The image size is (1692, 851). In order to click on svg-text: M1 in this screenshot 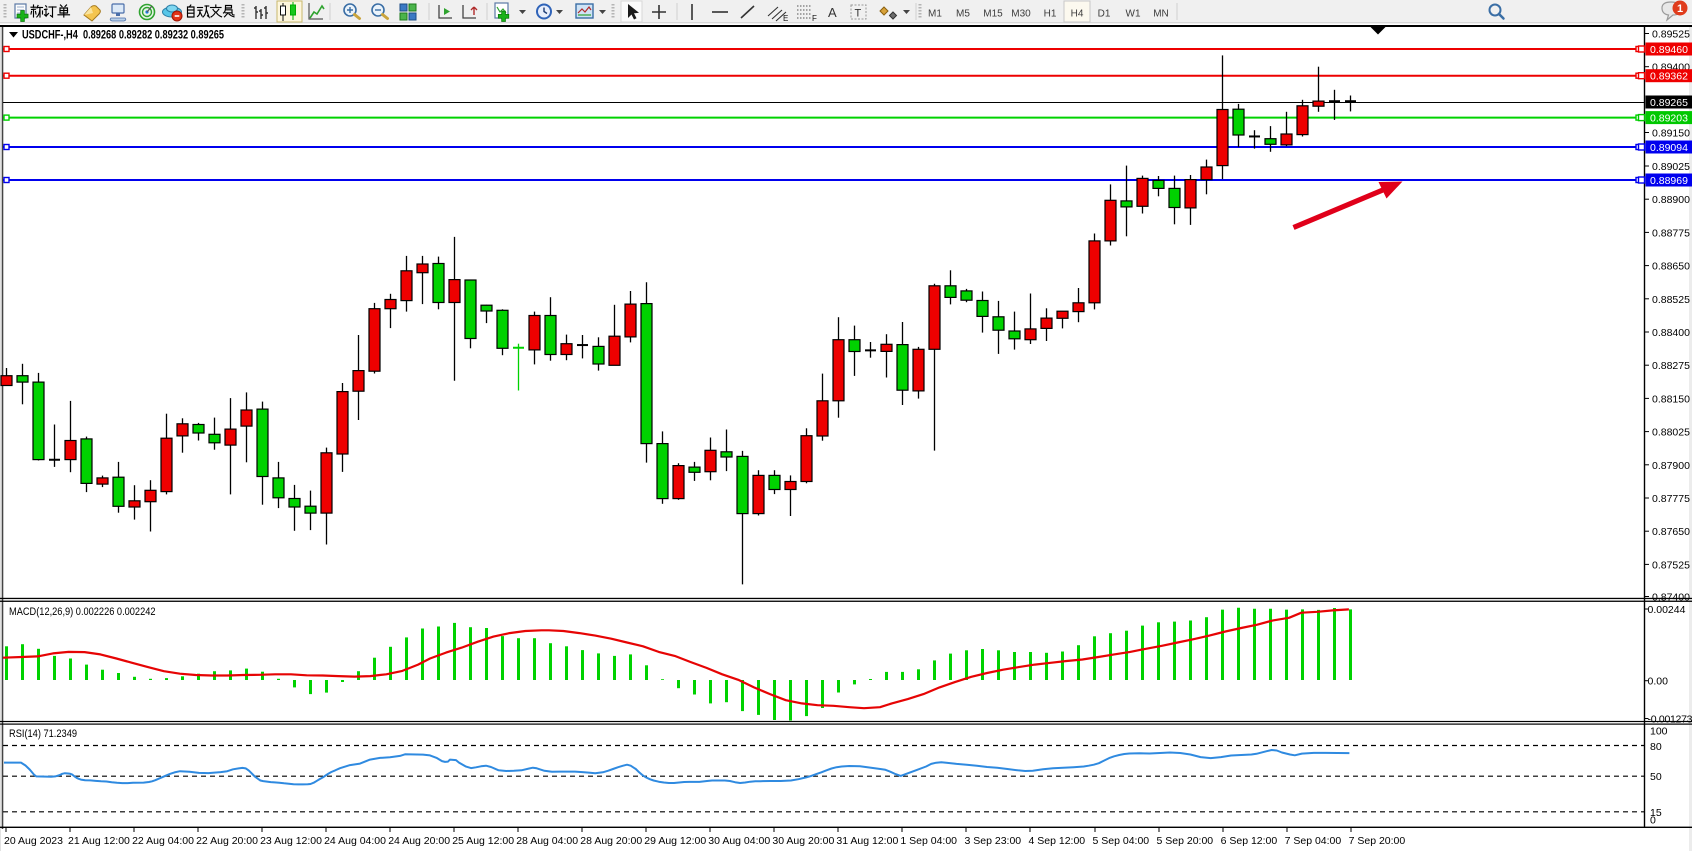, I will do `click(935, 14)`.